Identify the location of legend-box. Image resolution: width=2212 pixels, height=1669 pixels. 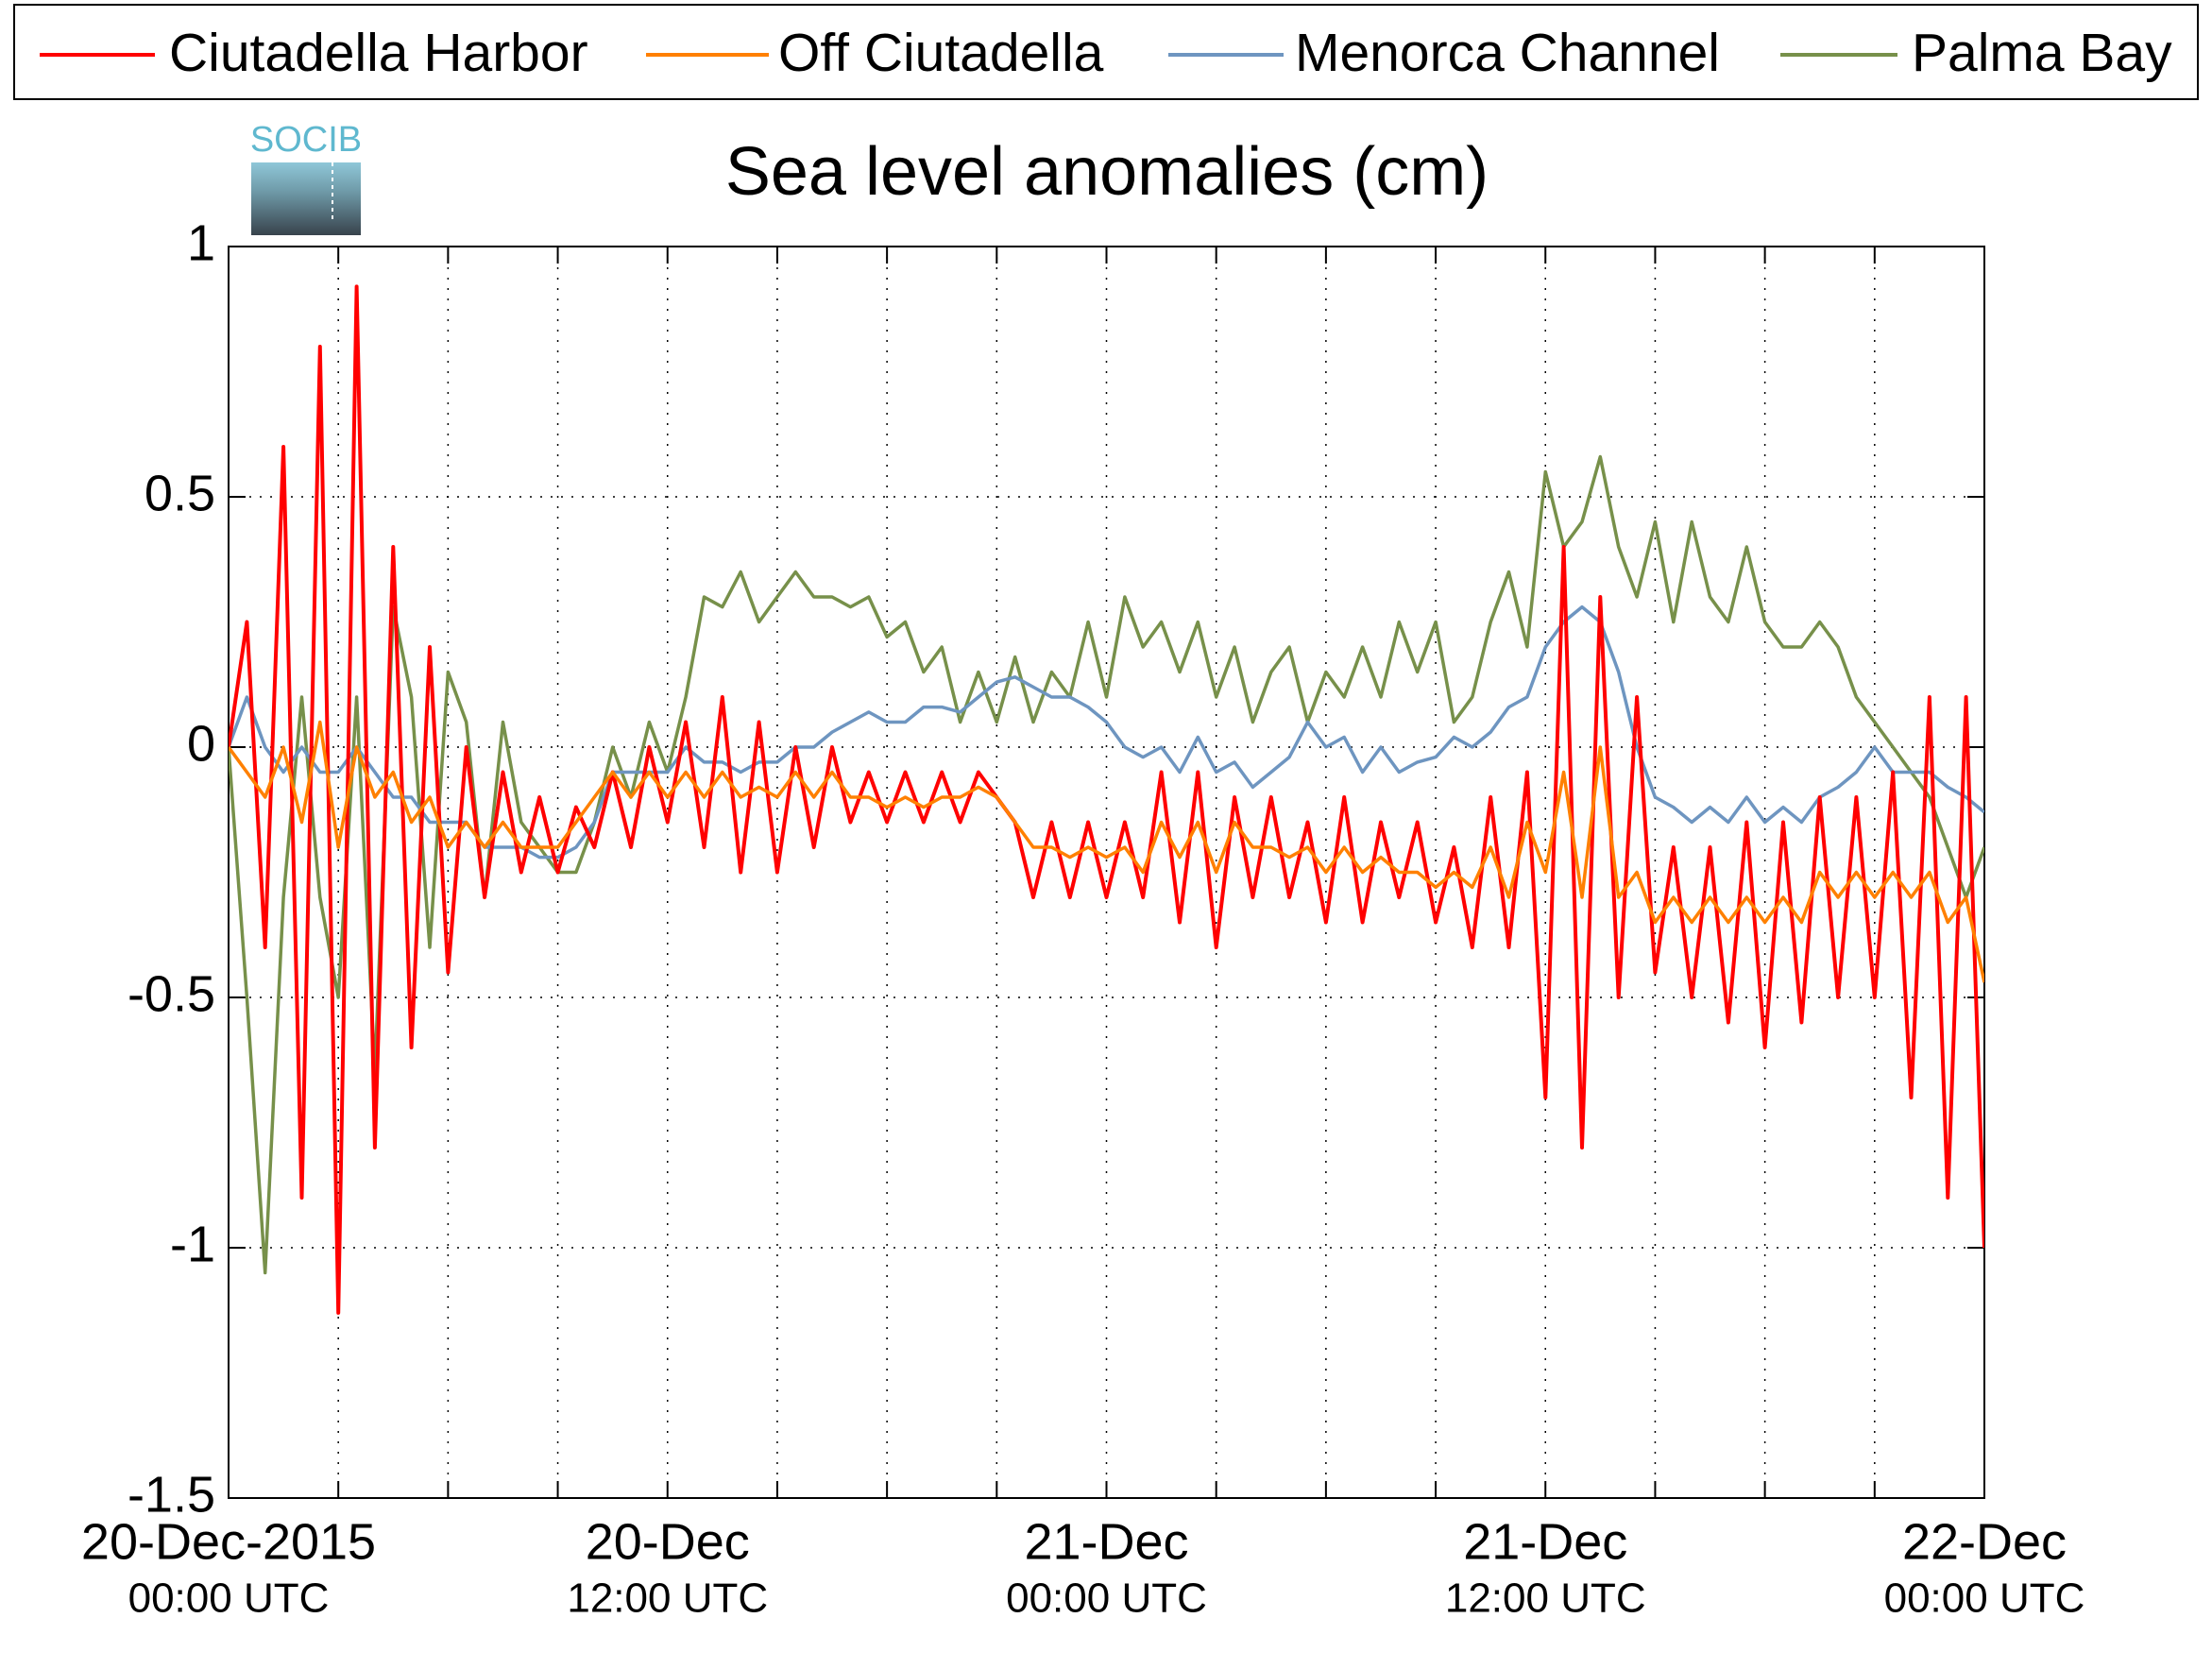
(1106, 52).